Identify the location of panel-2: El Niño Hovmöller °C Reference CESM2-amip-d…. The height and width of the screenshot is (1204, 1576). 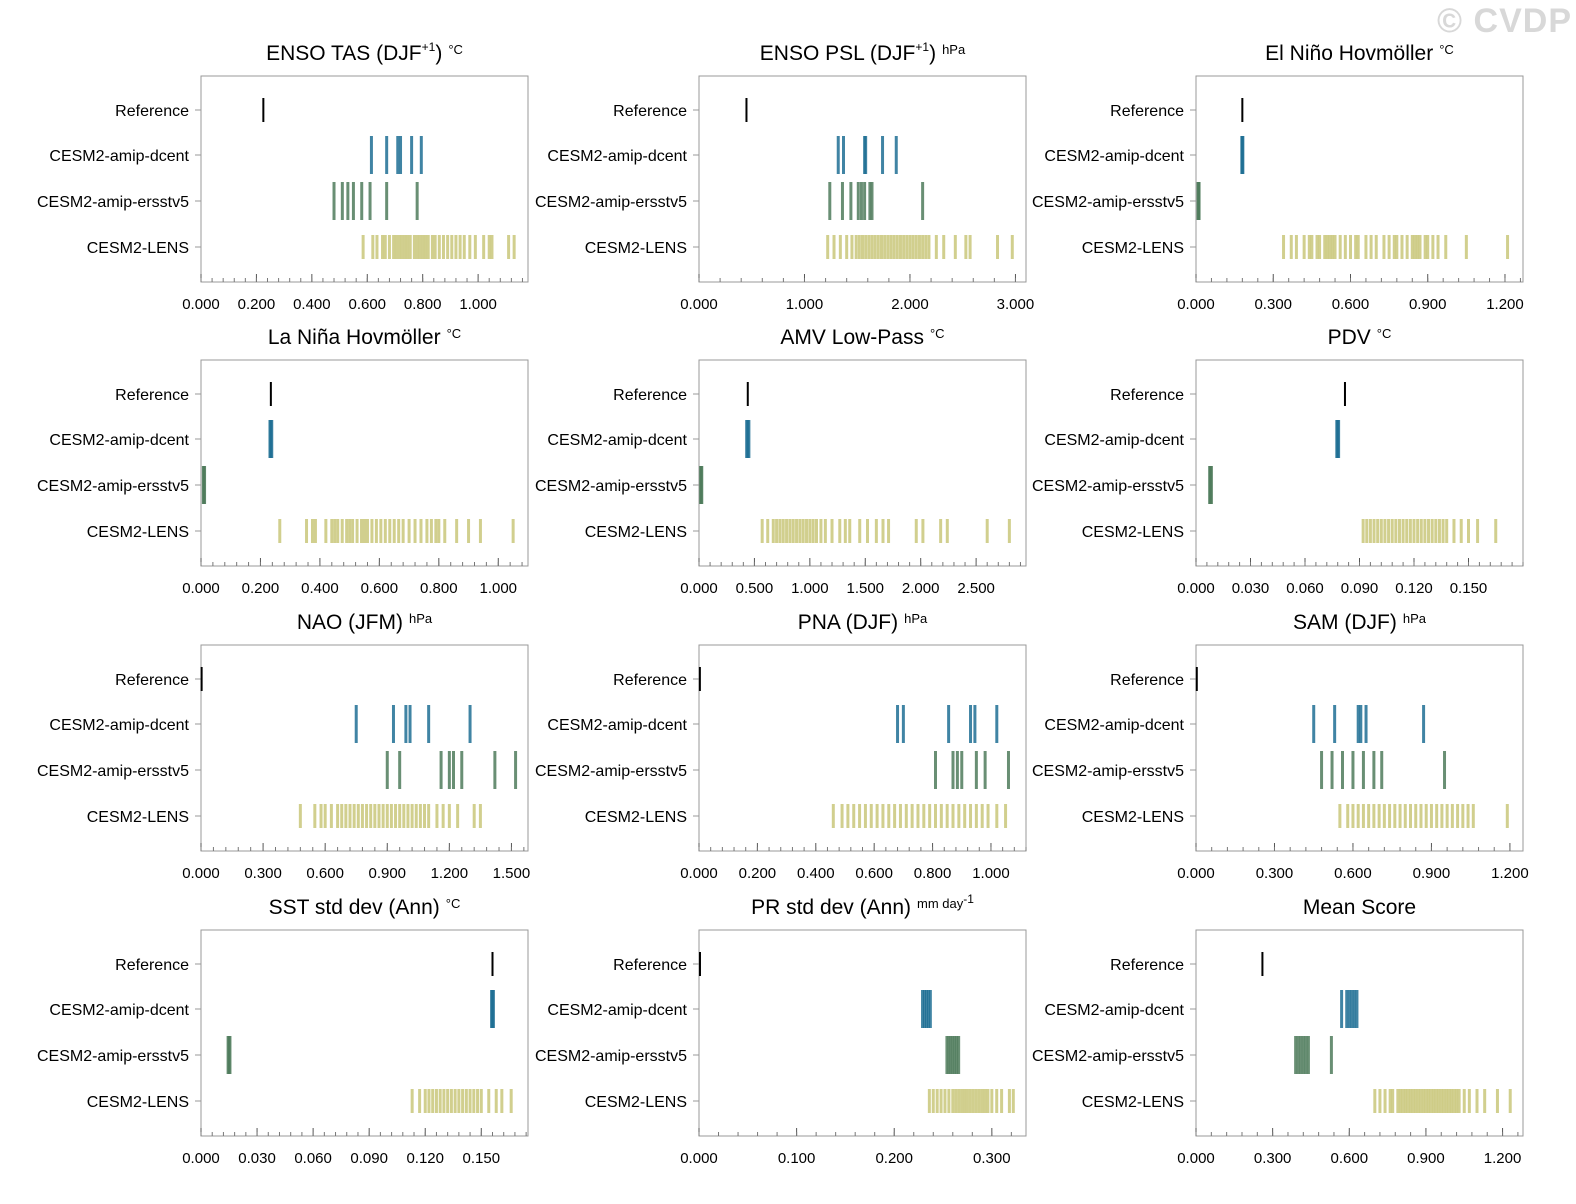
(1278, 177).